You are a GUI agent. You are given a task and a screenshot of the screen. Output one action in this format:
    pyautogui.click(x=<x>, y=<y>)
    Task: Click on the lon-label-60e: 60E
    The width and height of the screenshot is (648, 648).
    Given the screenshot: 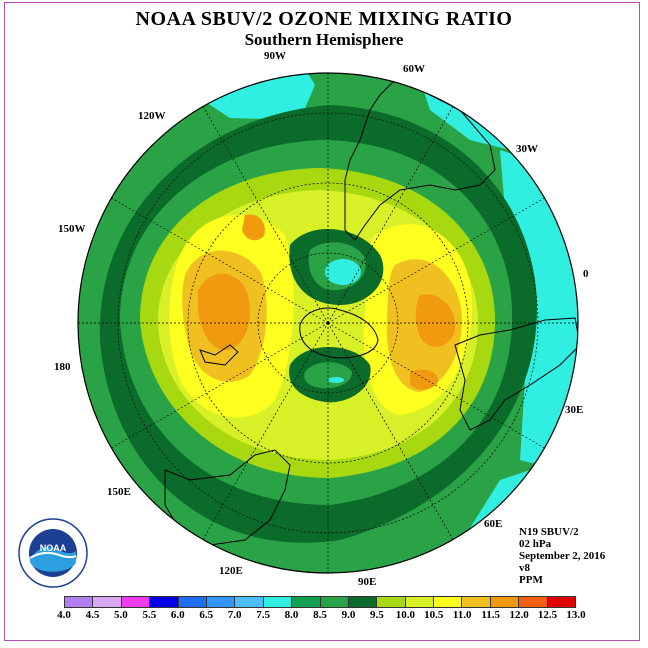 What is the action you would take?
    pyautogui.click(x=493, y=524)
    